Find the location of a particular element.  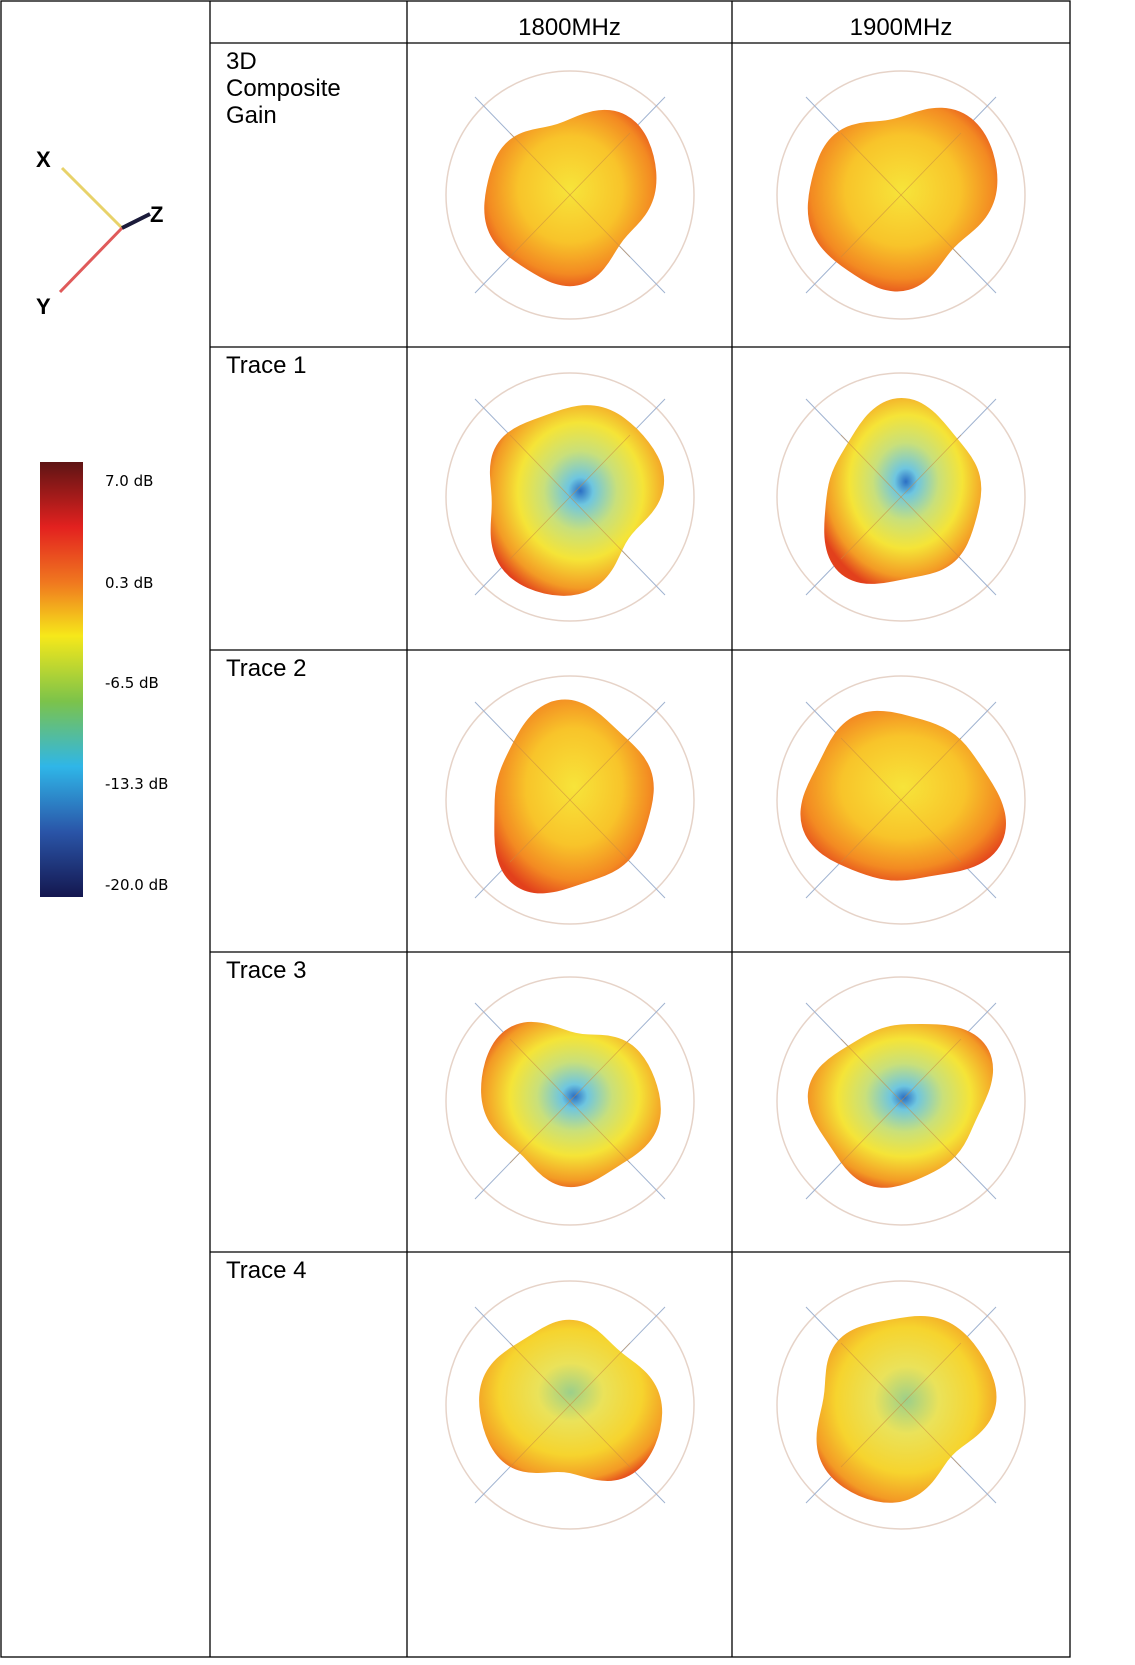

colorbar-label: -20.0 dB is located at coordinates (137, 885).